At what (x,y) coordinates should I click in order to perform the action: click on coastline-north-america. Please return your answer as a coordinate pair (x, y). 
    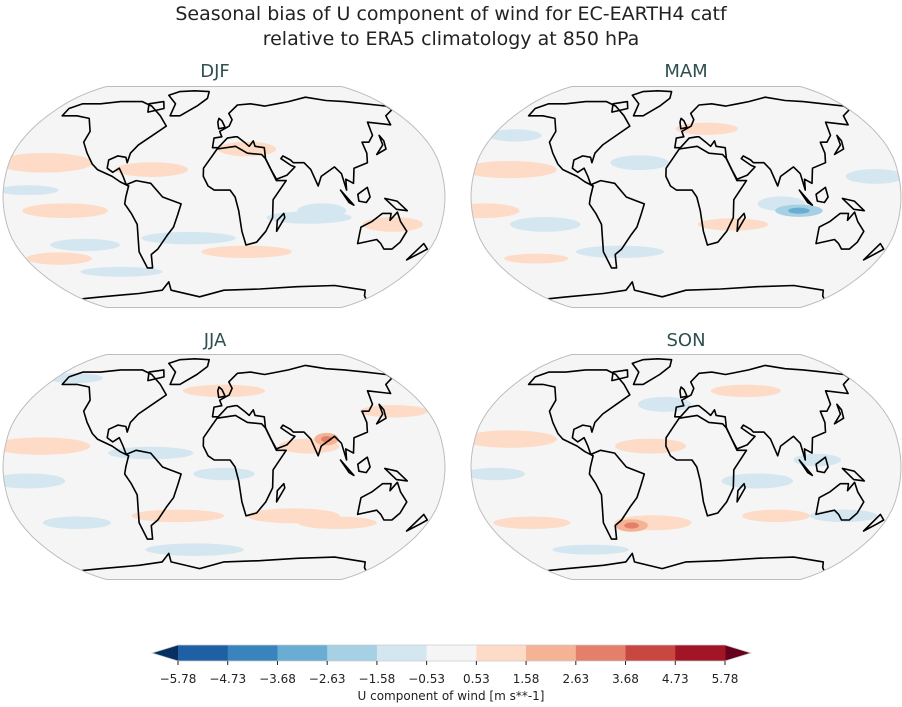
    Looking at the image, I should click on (579, 143).